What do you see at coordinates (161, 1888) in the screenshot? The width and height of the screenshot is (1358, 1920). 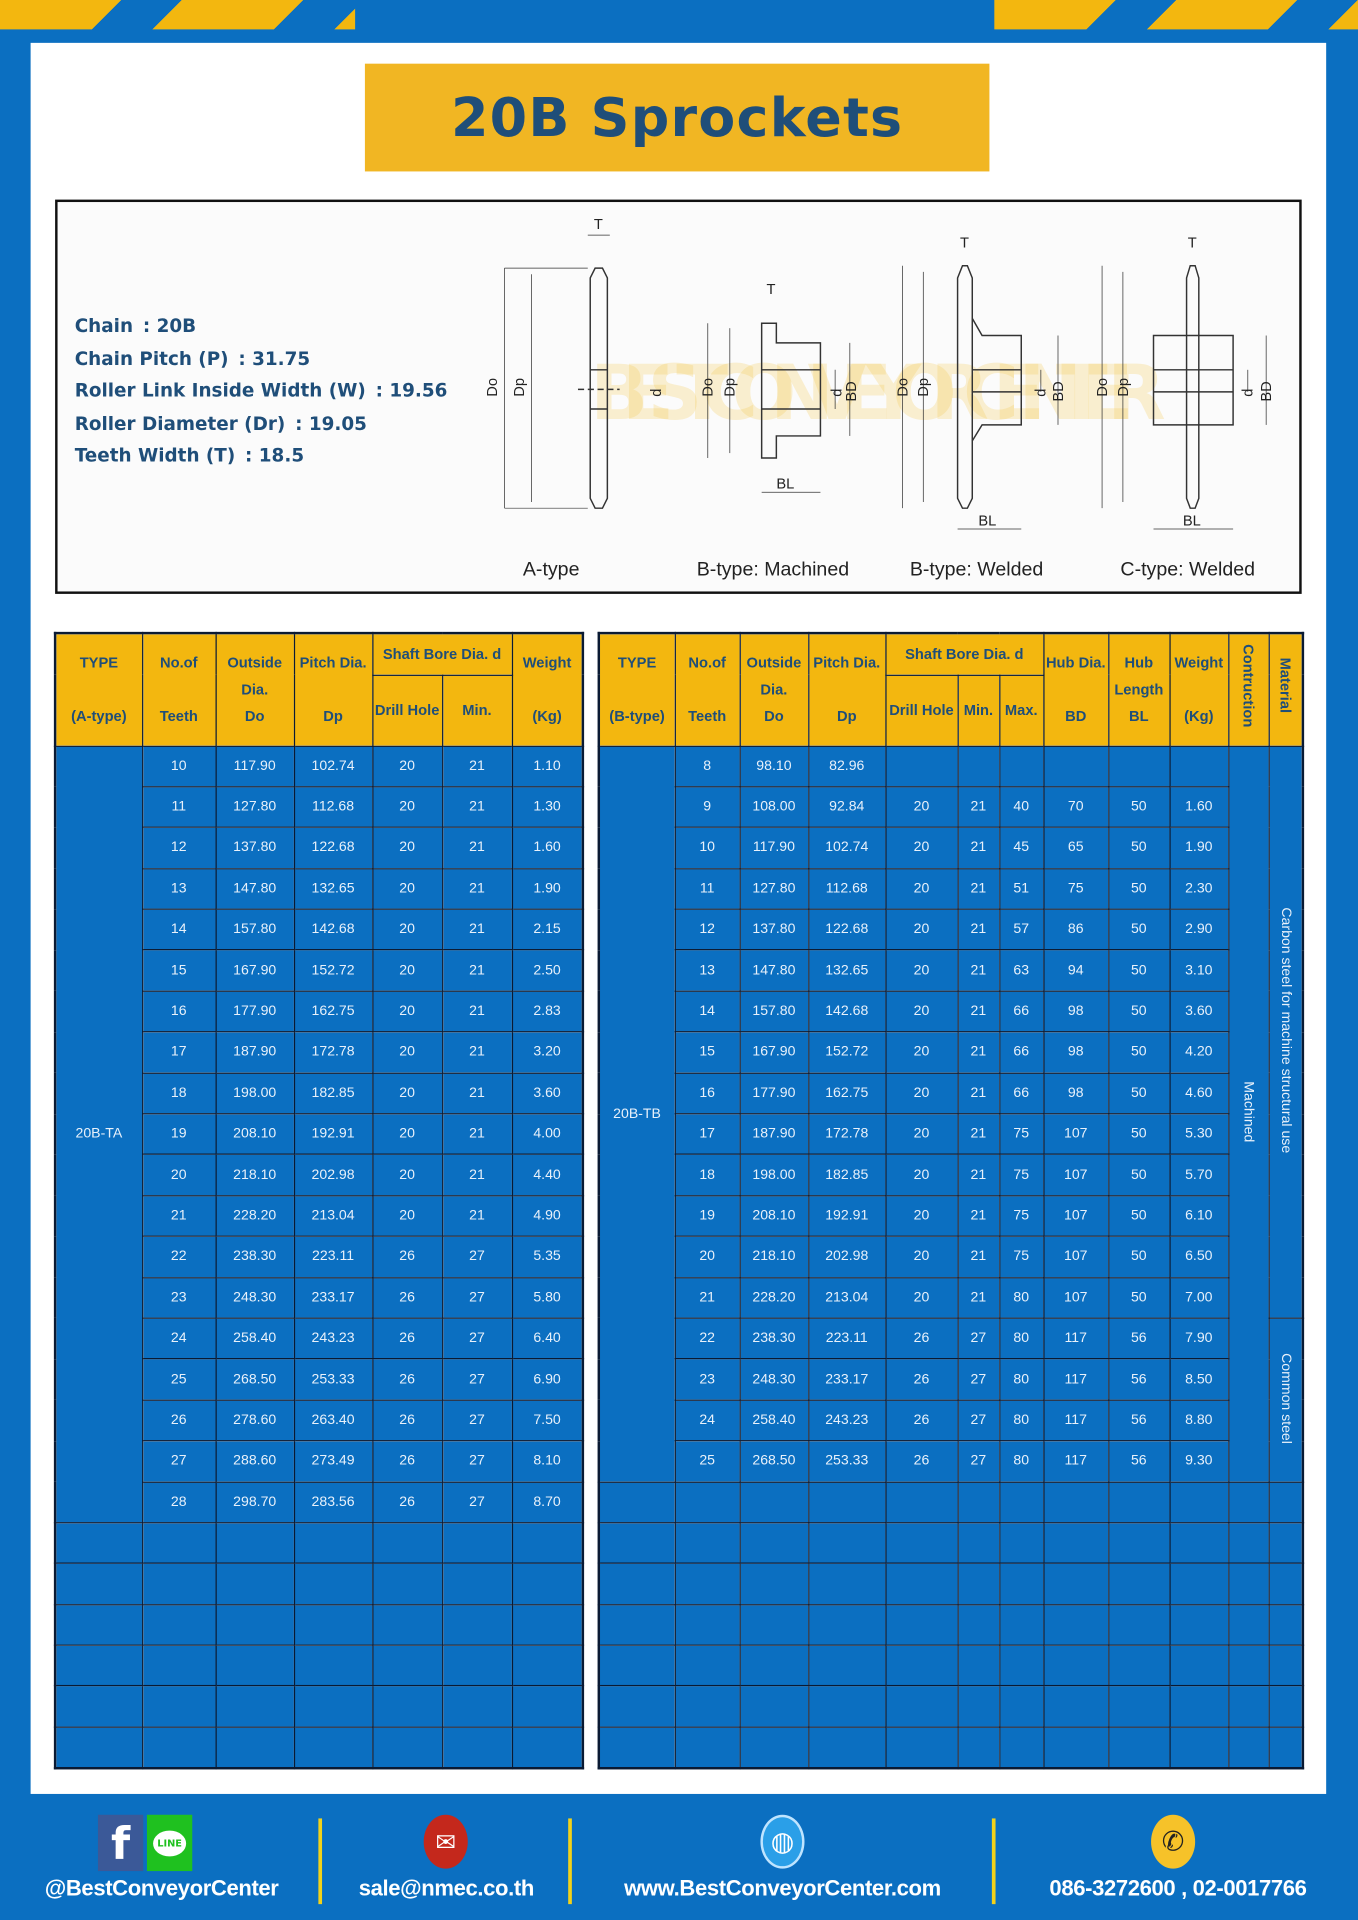 I see `social-handle: @BestConveyorCenter` at bounding box center [161, 1888].